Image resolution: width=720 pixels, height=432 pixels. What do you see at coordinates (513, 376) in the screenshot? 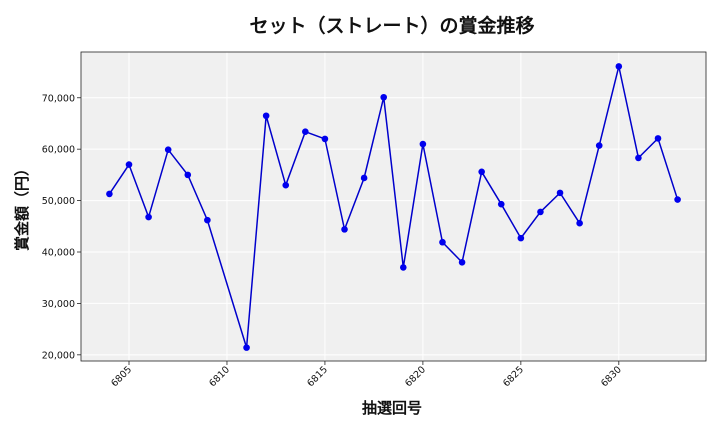
I see `x-tick-label: 6825` at bounding box center [513, 376].